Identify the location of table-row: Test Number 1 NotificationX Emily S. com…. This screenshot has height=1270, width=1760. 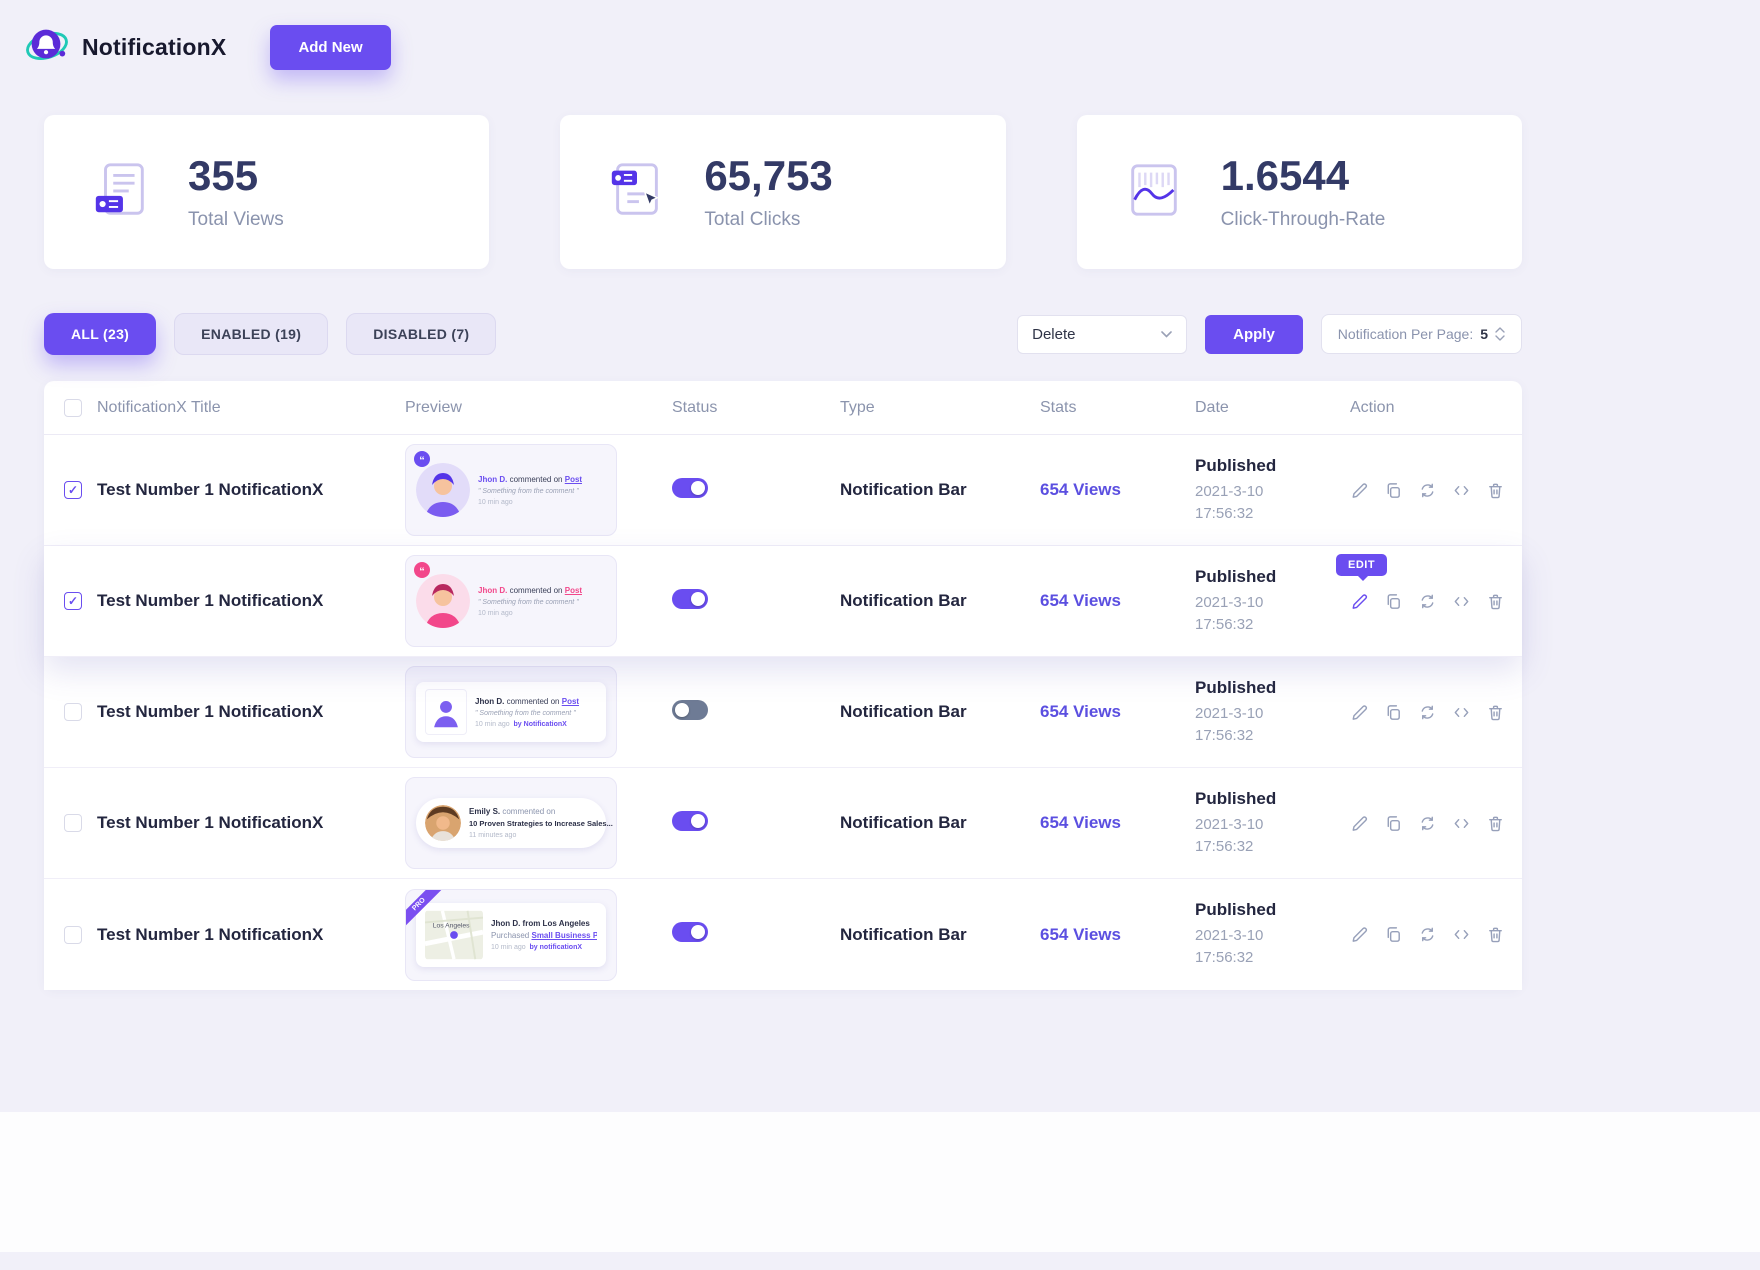
(783, 824).